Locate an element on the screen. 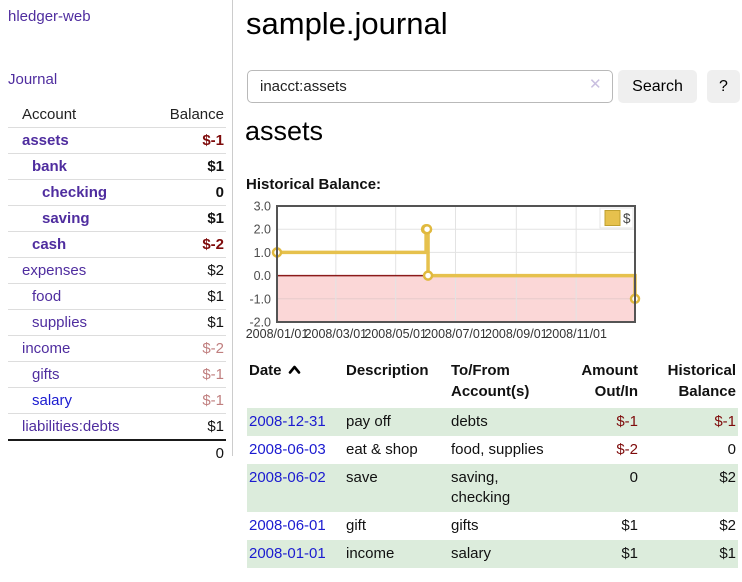 The width and height of the screenshot is (742, 582). clear-search-icon: ✕ is located at coordinates (595, 84).